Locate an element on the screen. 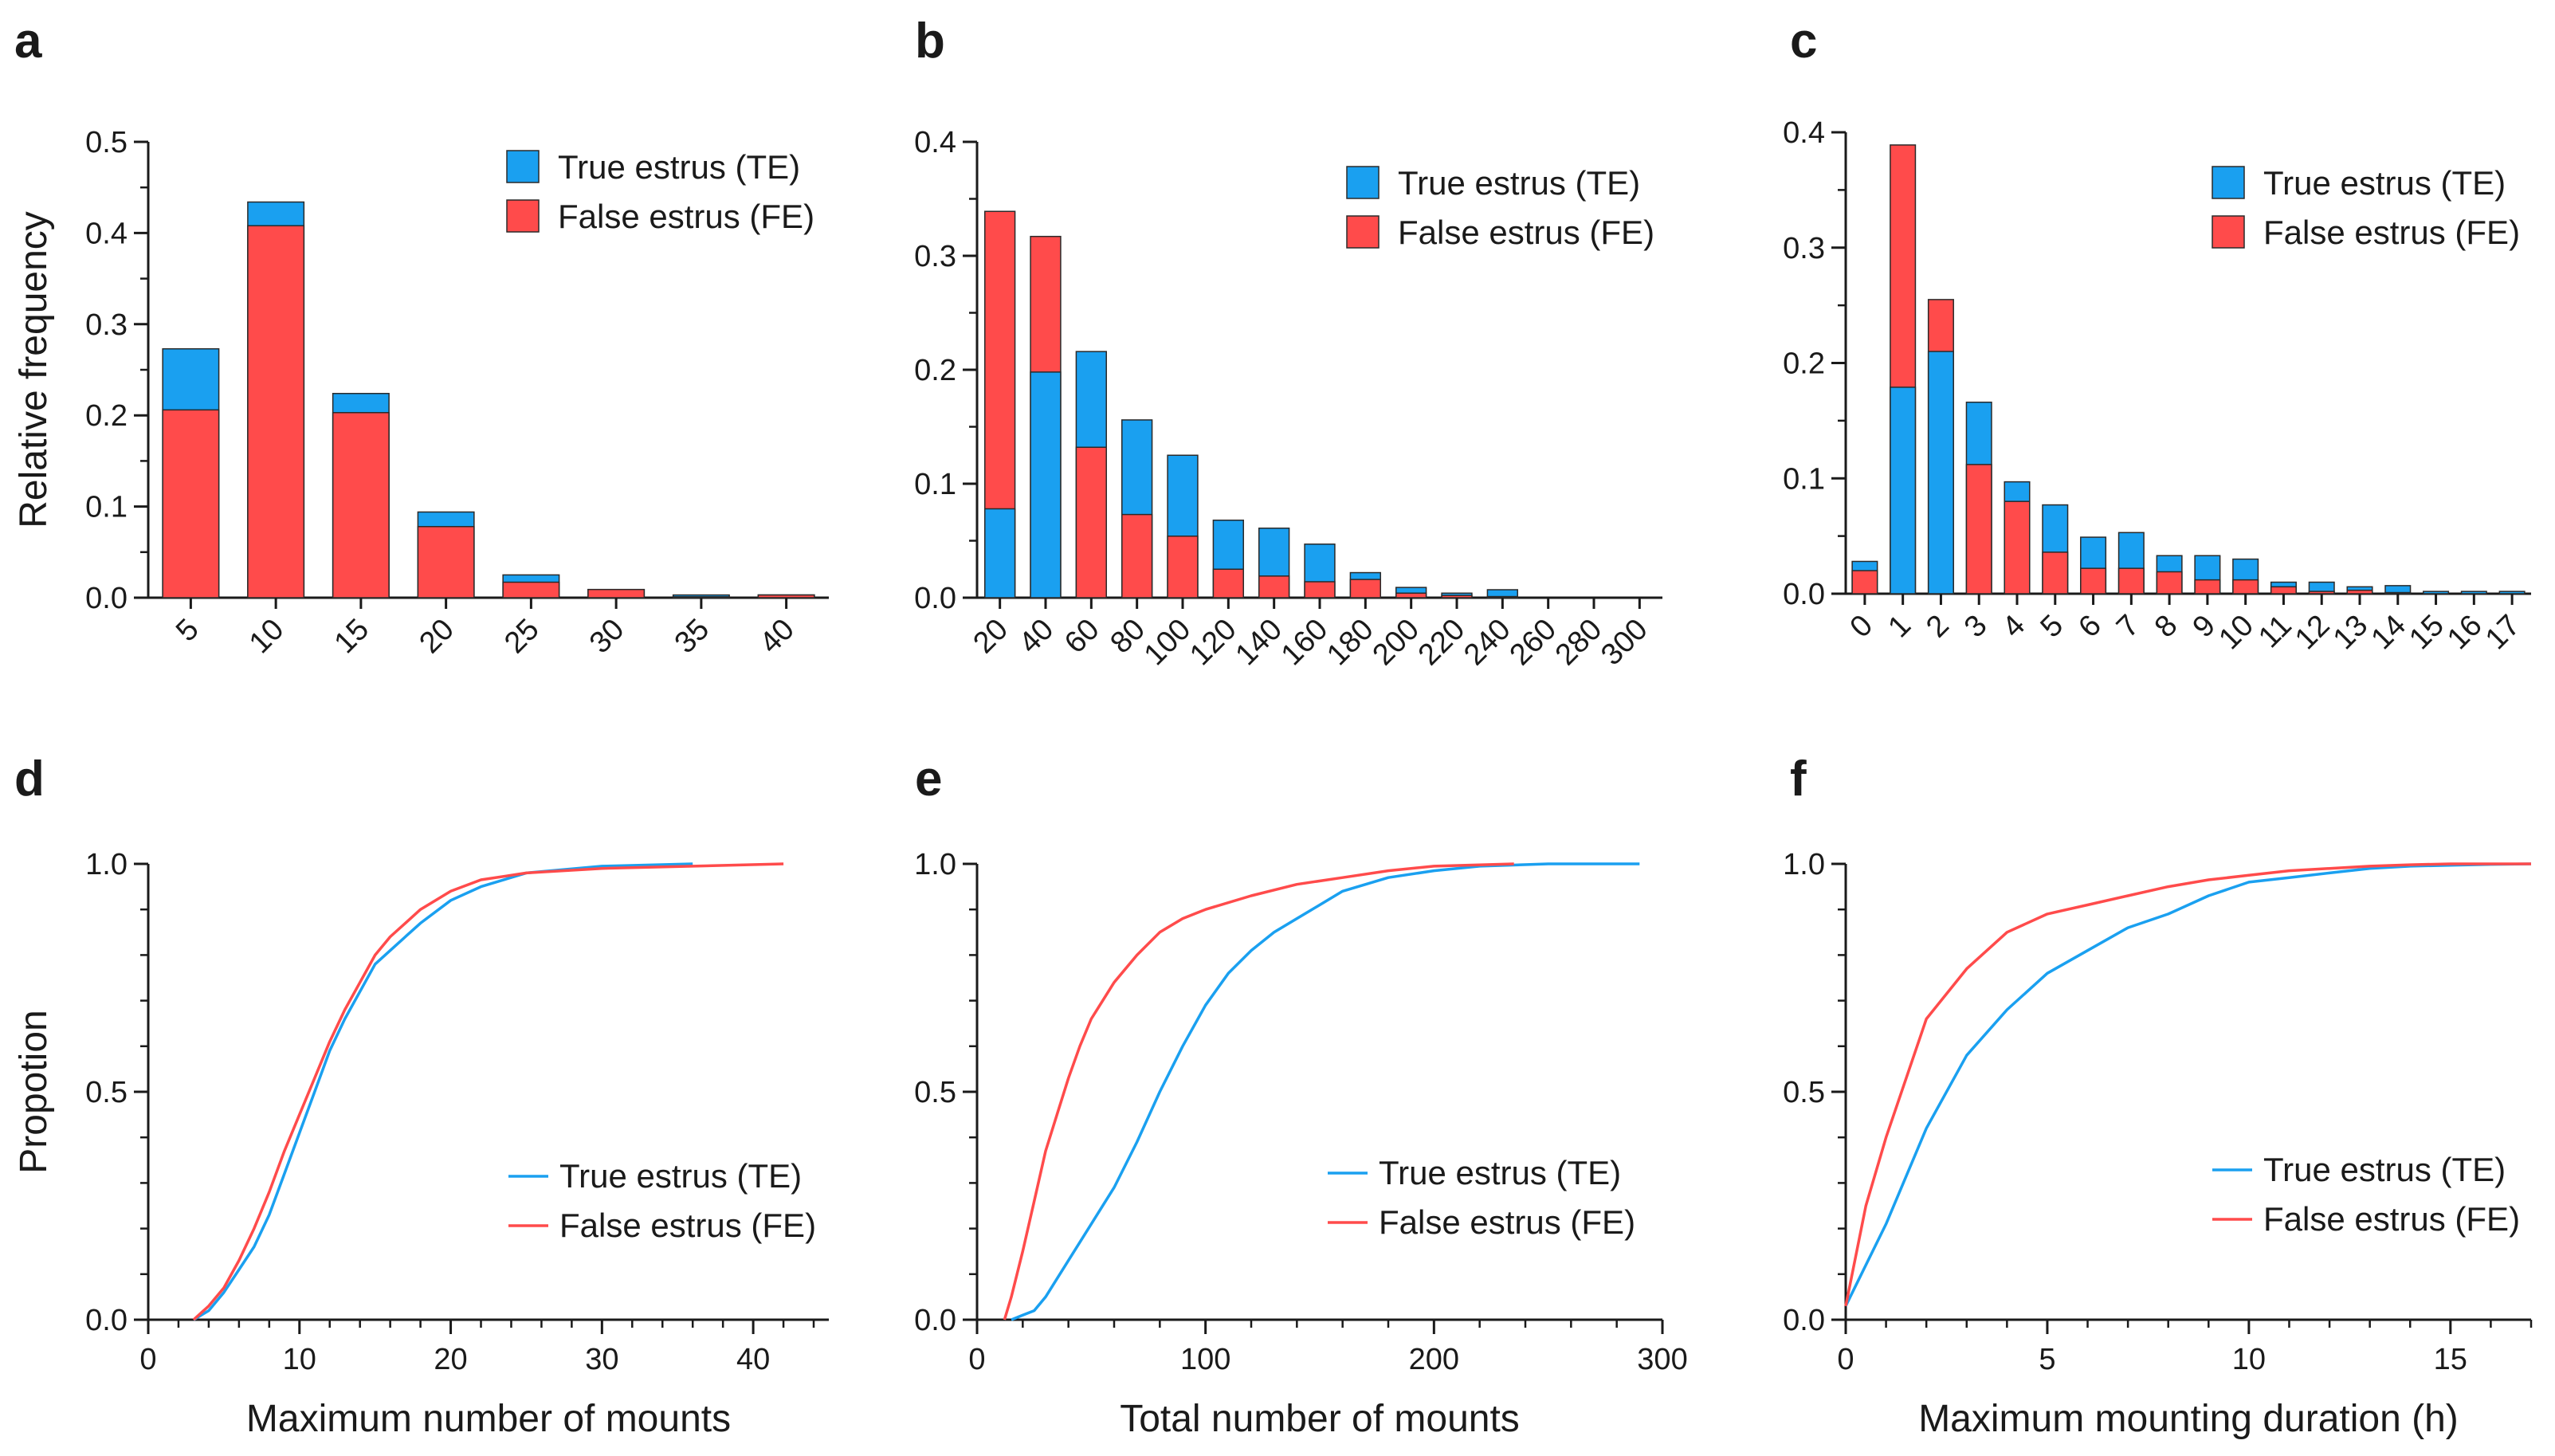 This screenshot has width=2555, height=1456. x-tick-label: 8 is located at coordinates (2166, 627).